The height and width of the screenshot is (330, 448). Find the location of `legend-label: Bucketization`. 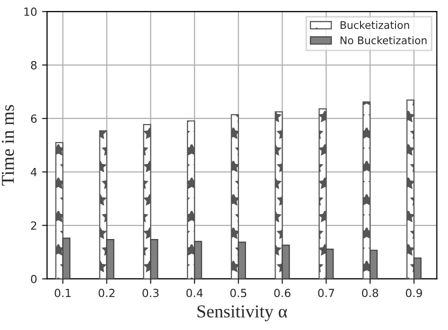

legend-label: Bucketization is located at coordinates (375, 24).